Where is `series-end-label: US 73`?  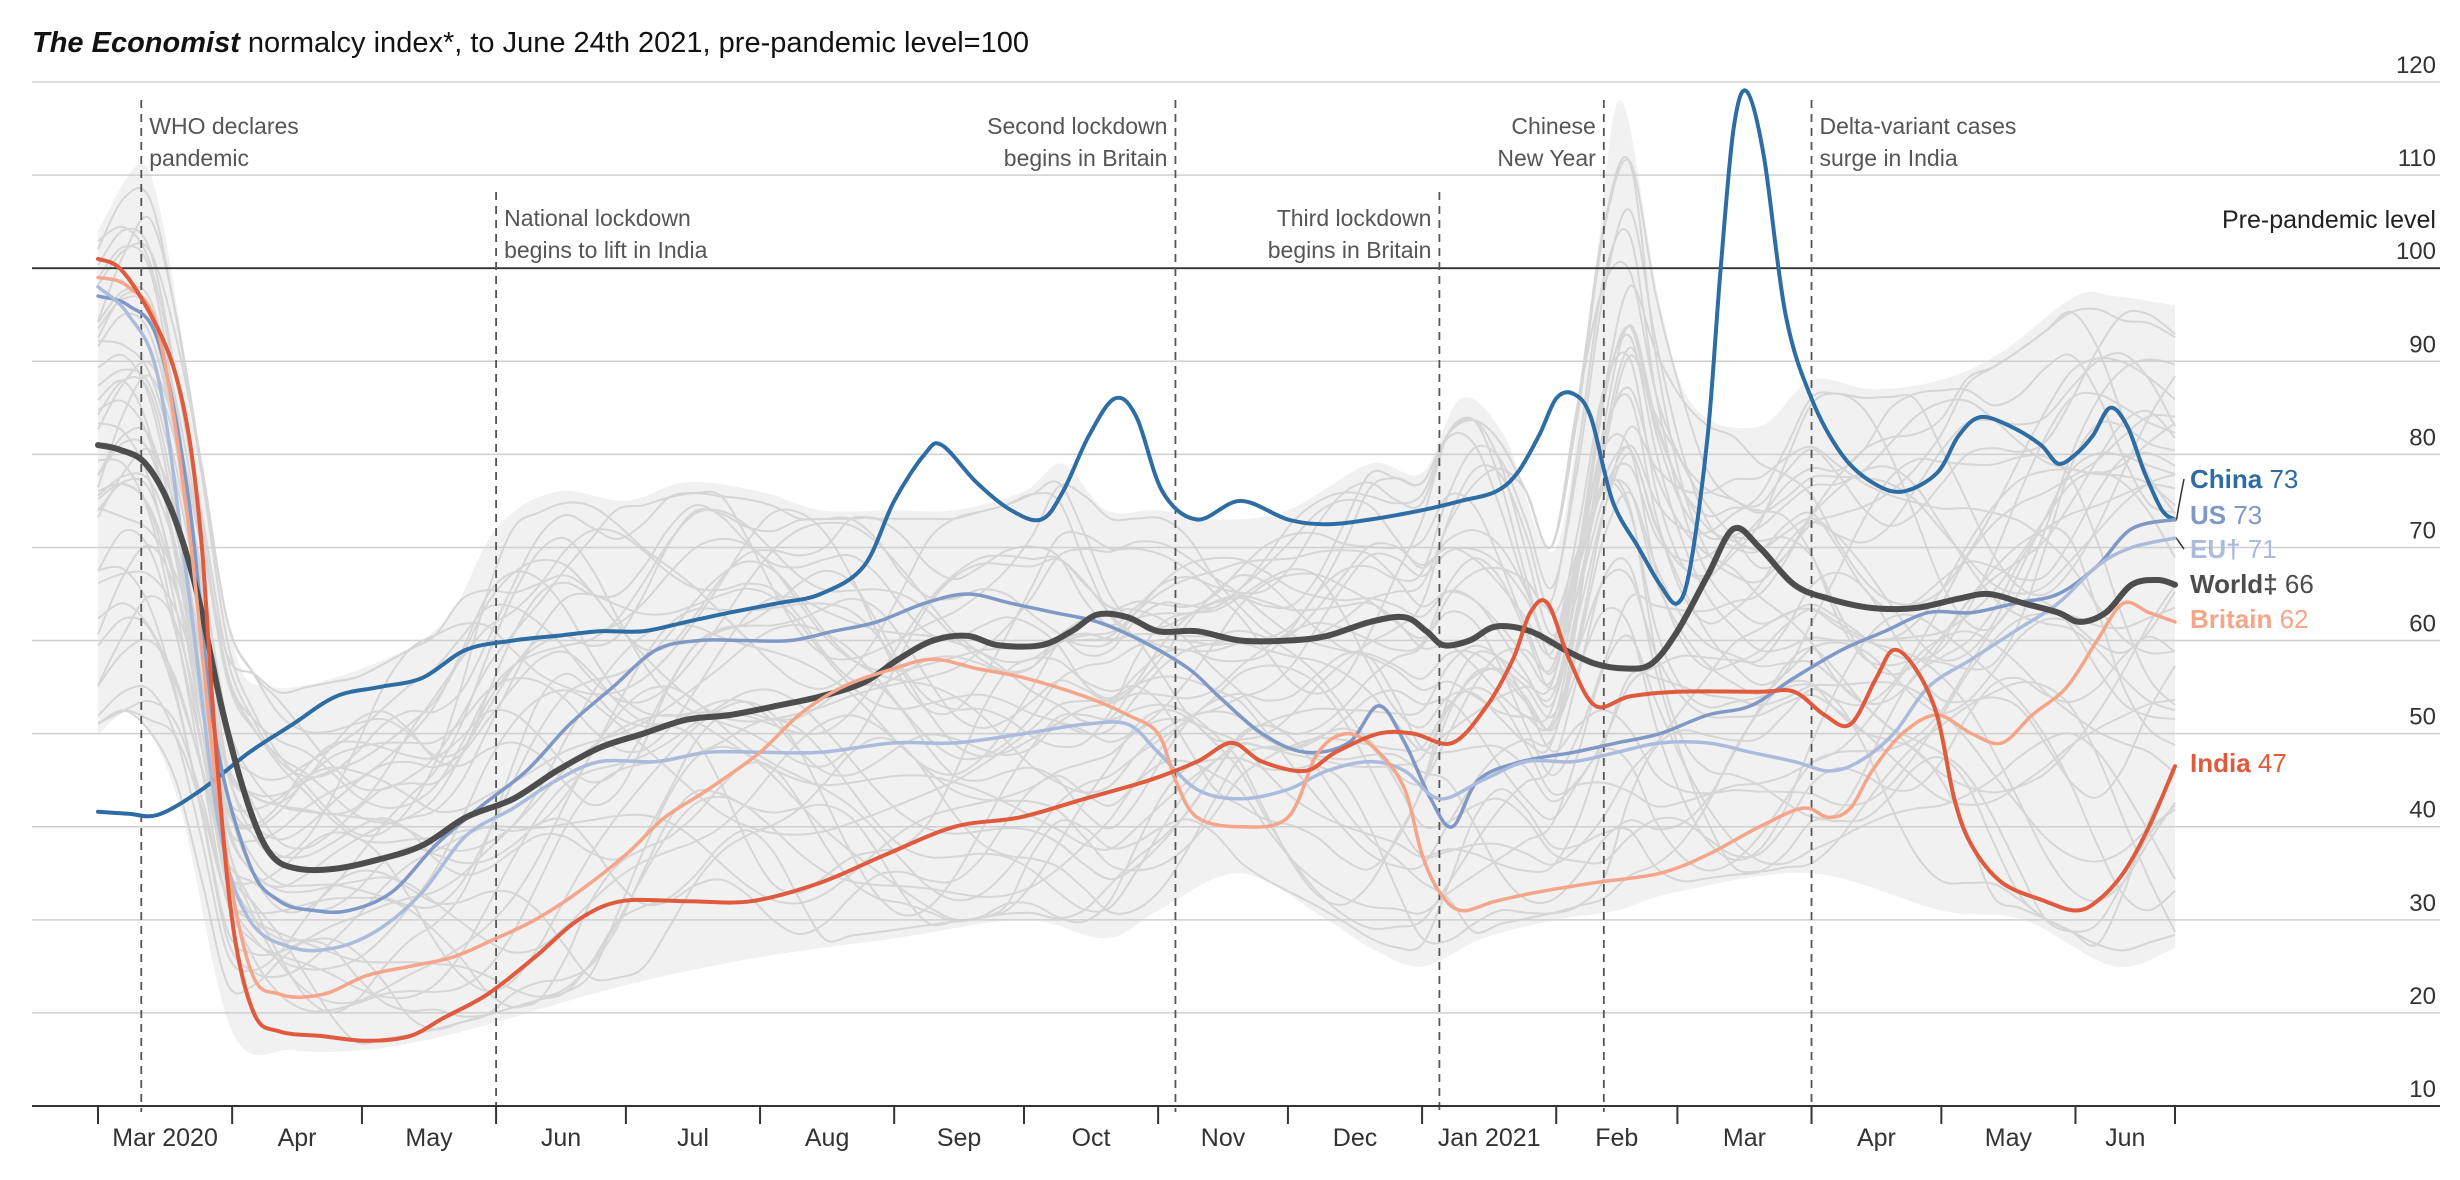 series-end-label: US 73 is located at coordinates (2226, 515).